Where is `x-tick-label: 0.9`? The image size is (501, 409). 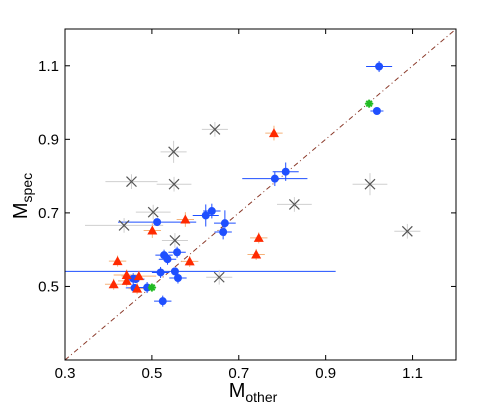
x-tick-label: 0.9 is located at coordinates (325, 373).